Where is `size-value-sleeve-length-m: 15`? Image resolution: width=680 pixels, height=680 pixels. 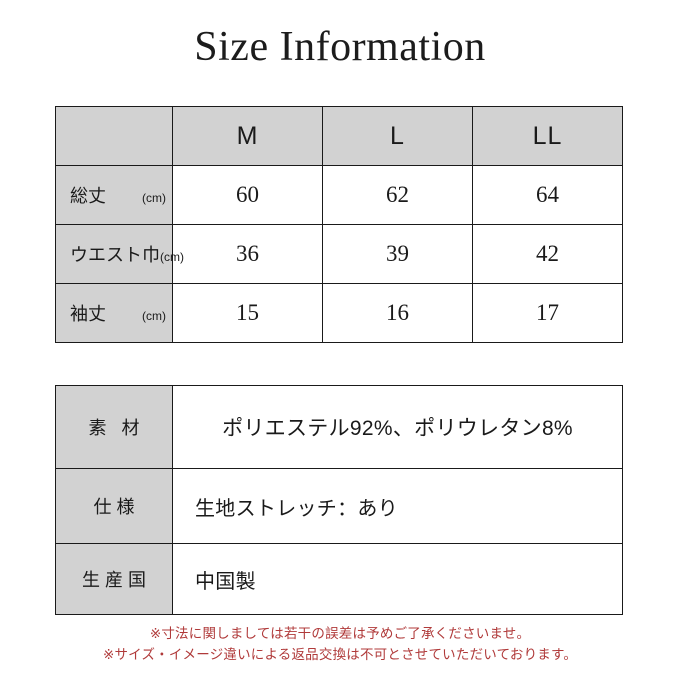
size-value-sleeve-length-m: 15 is located at coordinates (247, 313).